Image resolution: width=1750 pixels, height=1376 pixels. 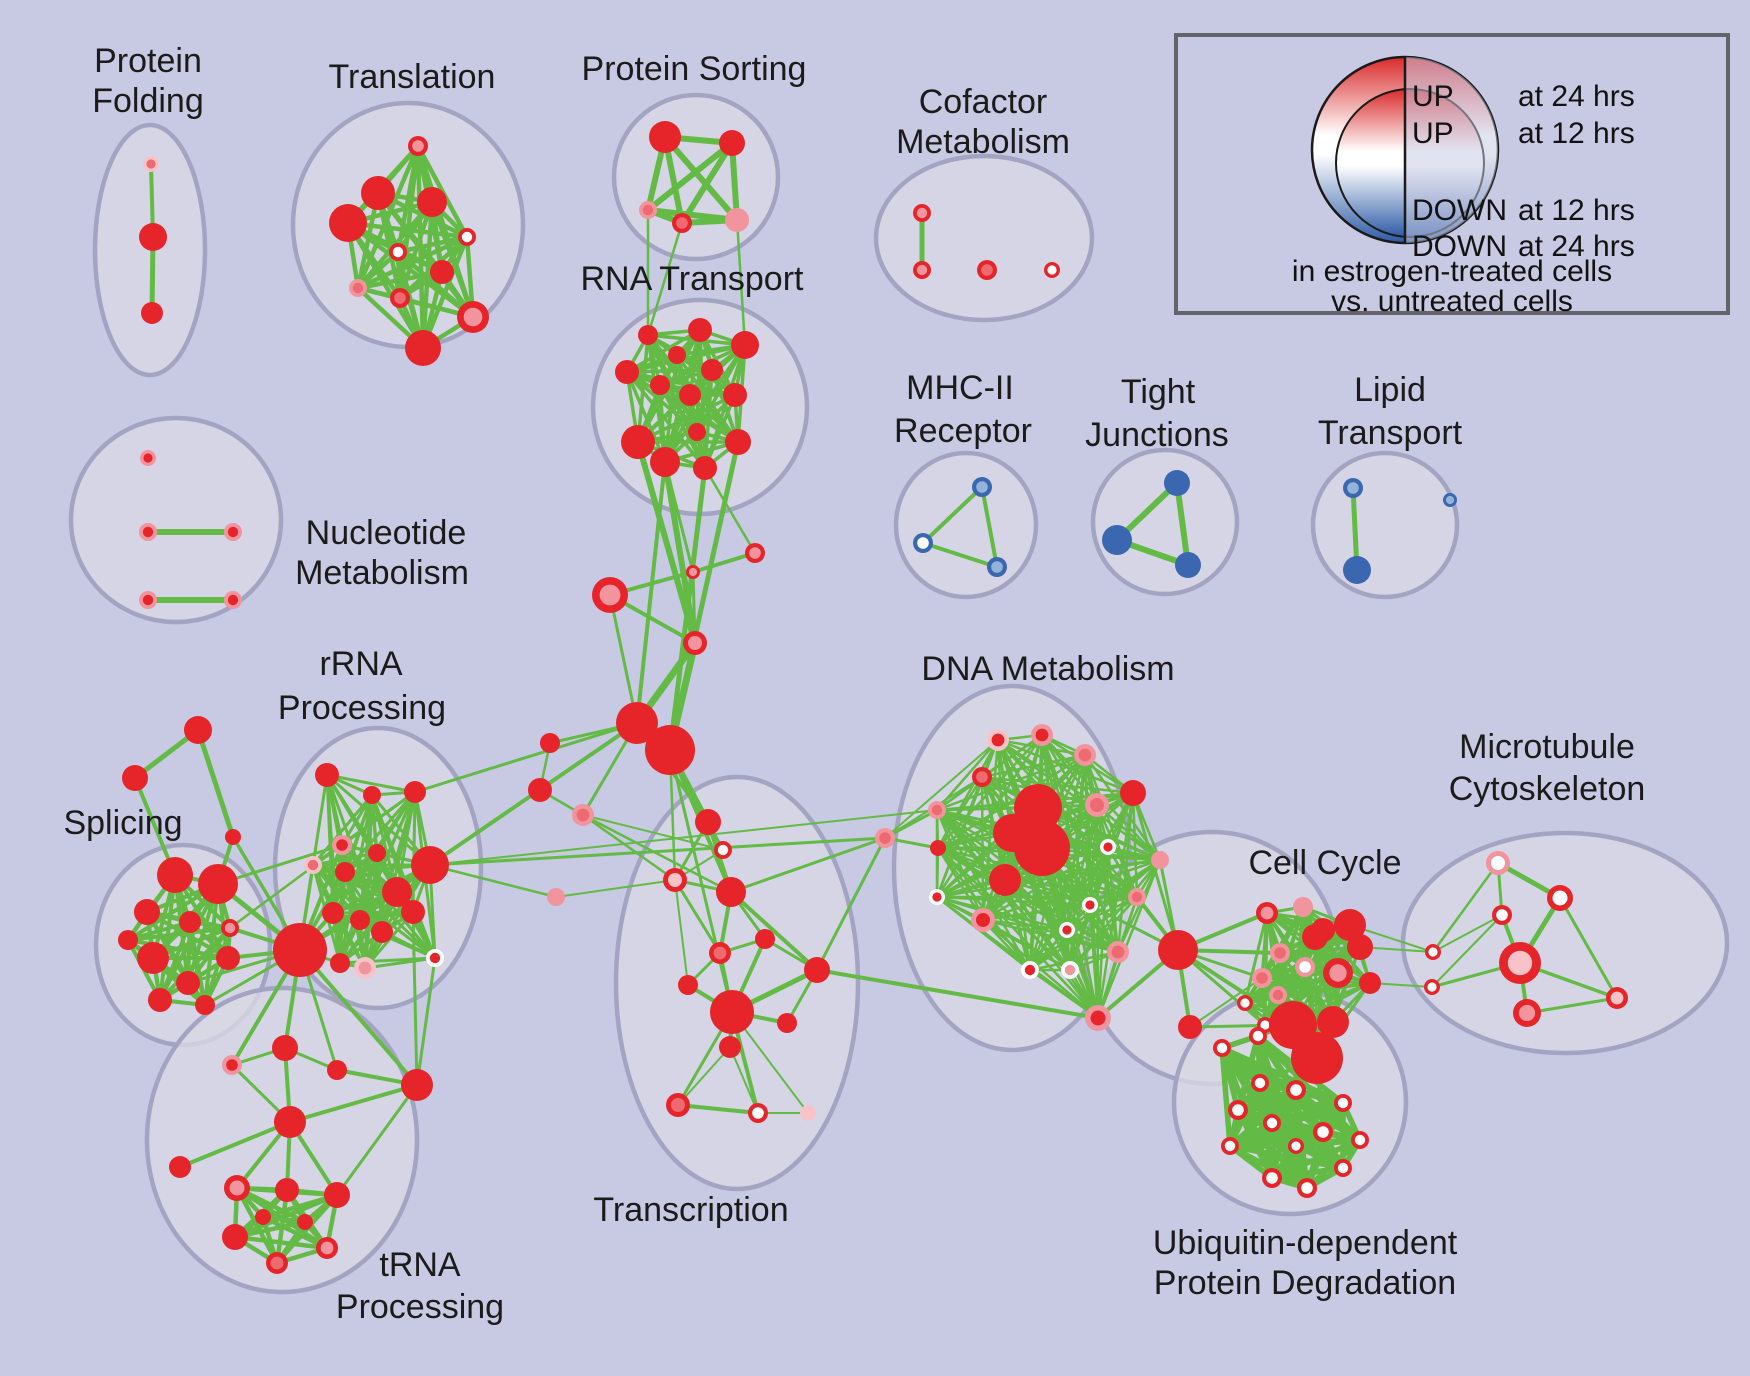 I want to click on cluster-label: Protein Degradation, so click(x=1305, y=1283).